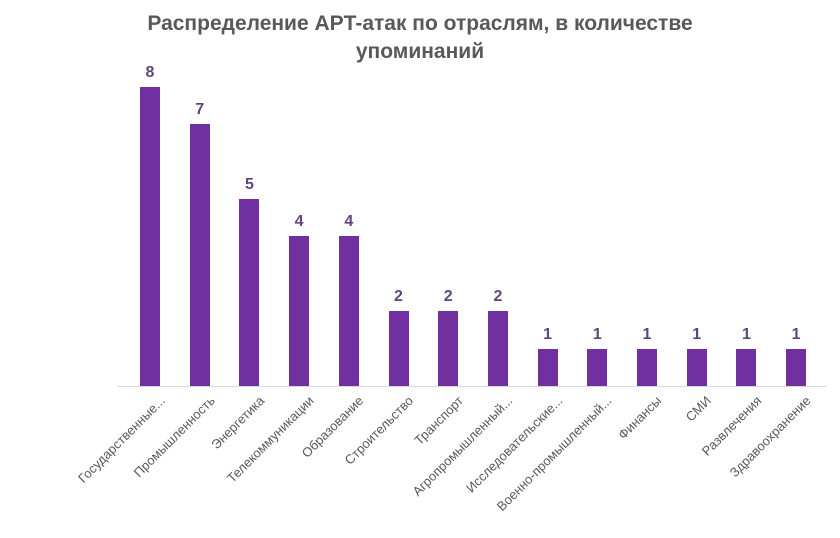 This screenshot has height=538, width=840. Describe the element at coordinates (398, 297) in the screenshot. I see `bar-value-label-6: 2` at that location.